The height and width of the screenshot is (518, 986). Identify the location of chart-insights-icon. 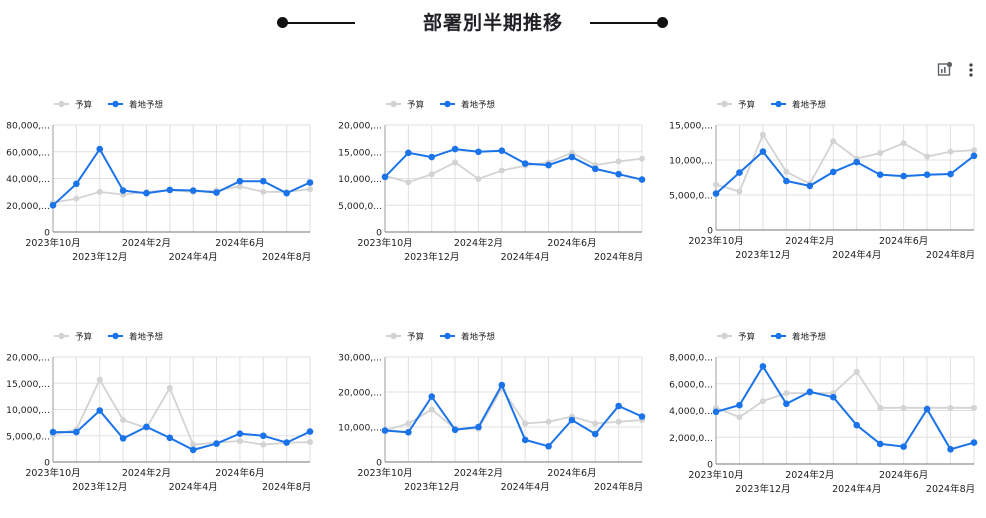
(945, 69).